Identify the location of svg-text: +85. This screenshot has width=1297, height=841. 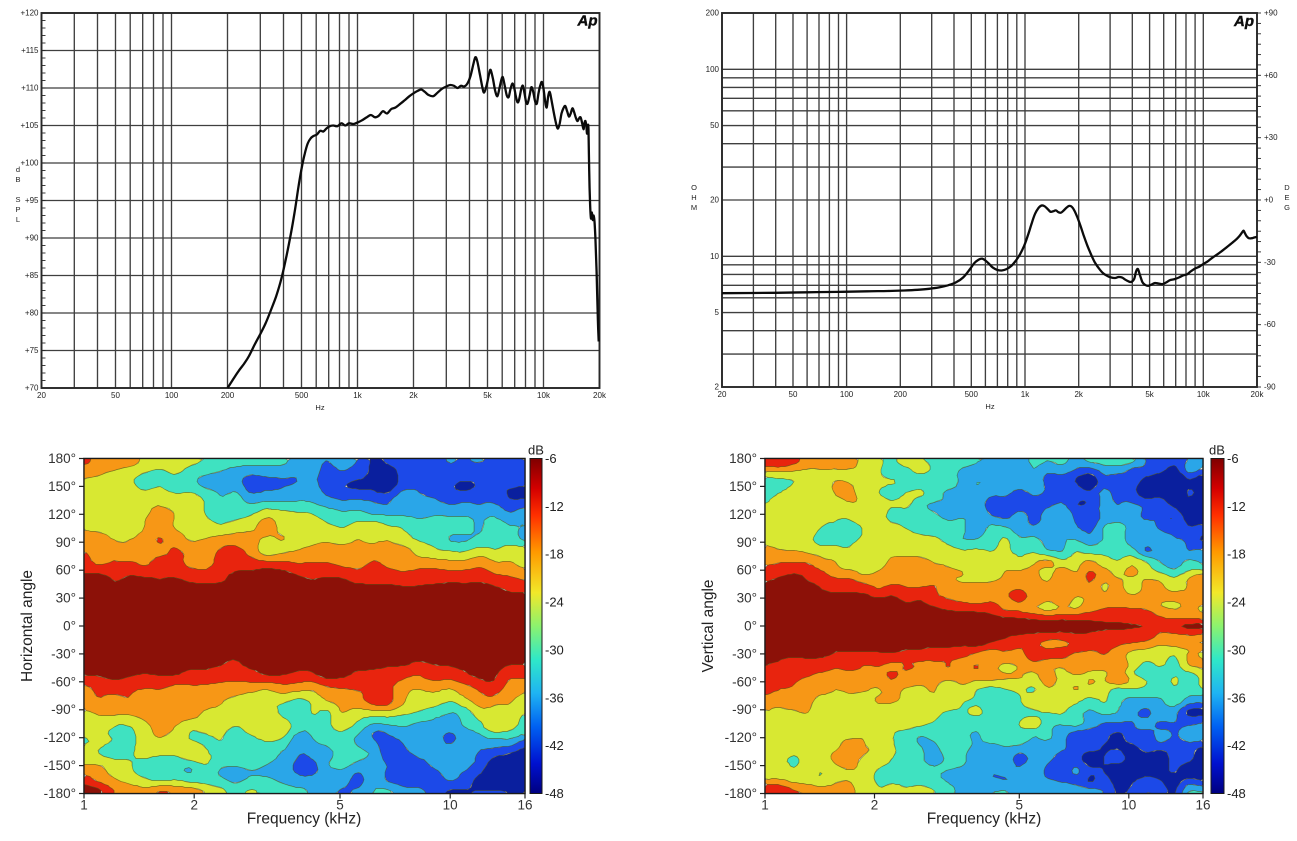
(32, 275).